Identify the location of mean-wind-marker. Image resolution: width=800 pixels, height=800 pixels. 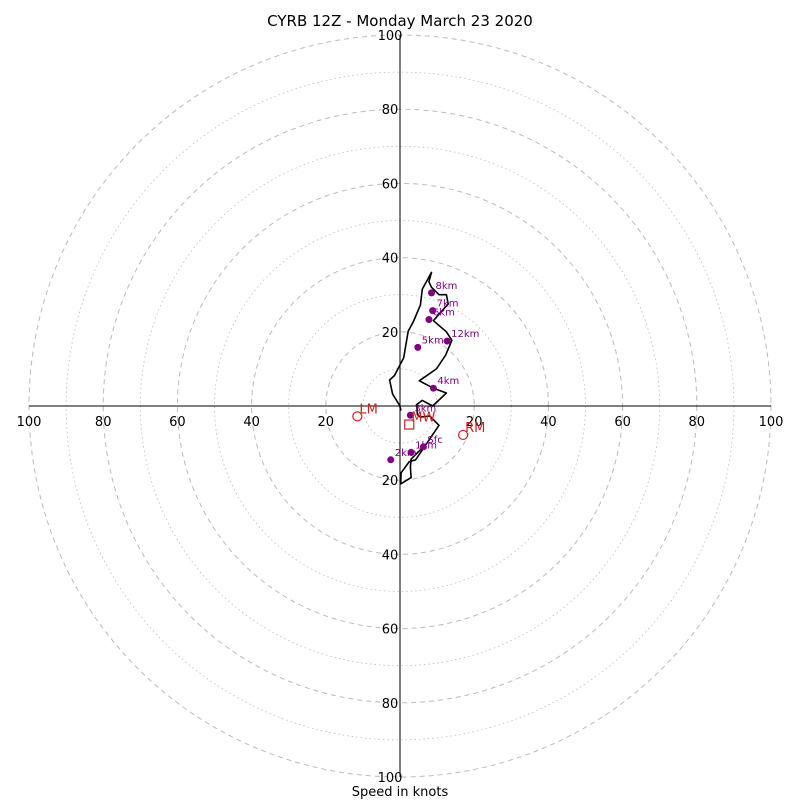
(409, 424).